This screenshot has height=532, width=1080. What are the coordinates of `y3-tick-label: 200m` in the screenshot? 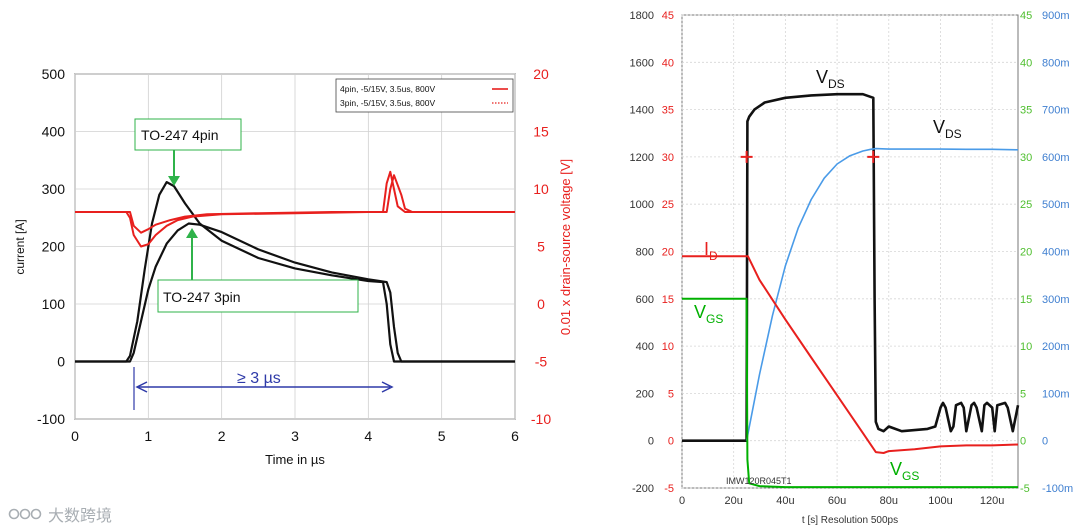 It's located at (1056, 347).